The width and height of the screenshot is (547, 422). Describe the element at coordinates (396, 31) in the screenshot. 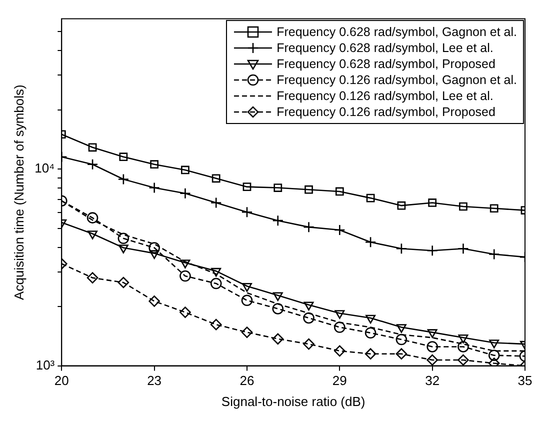

I see `legend-label: Frequency 0.628 rad/symbol, Gagnon et al.` at that location.